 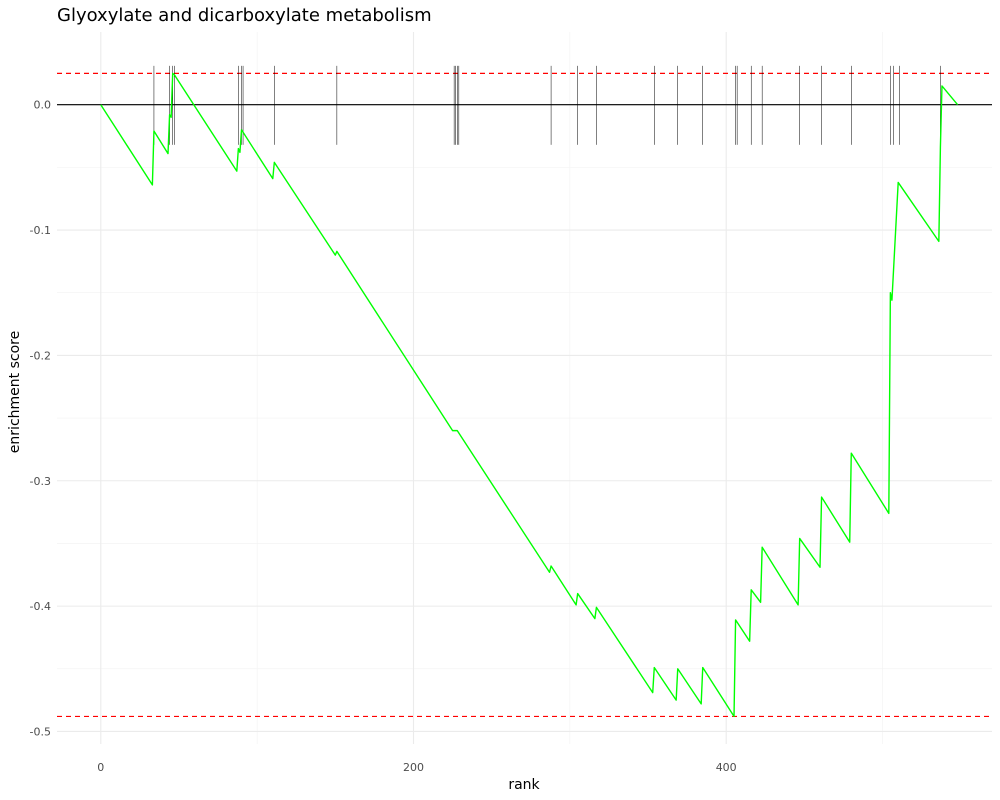 What do you see at coordinates (40, 481) in the screenshot?
I see `y-tick-label: -0.3` at bounding box center [40, 481].